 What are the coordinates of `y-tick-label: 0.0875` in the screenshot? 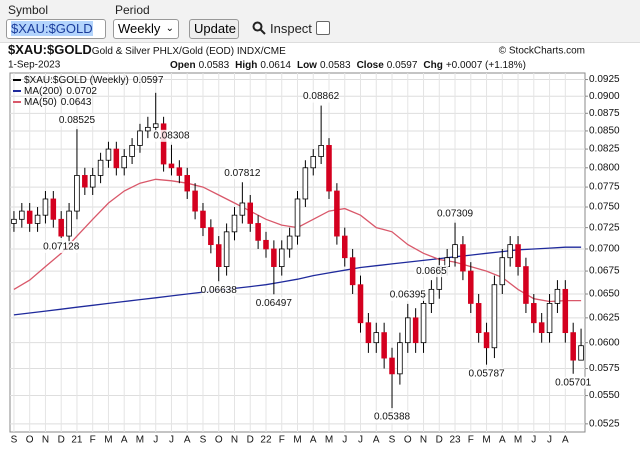 It's located at (604, 113).